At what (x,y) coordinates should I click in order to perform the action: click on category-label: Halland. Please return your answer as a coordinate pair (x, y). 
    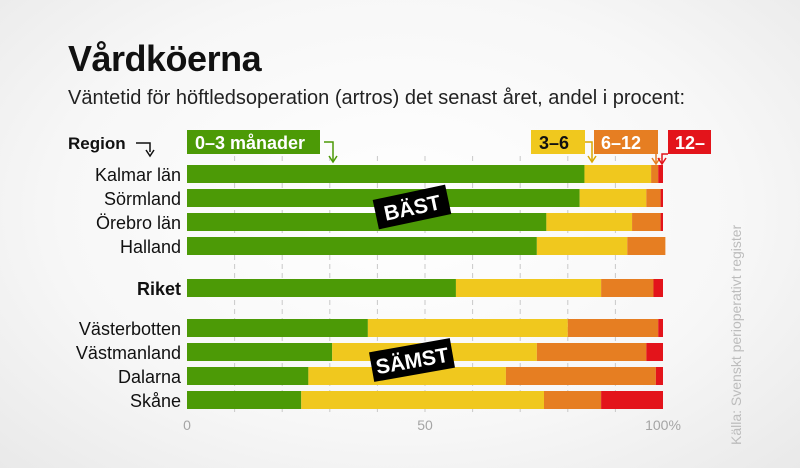
    Looking at the image, I should click on (150, 247).